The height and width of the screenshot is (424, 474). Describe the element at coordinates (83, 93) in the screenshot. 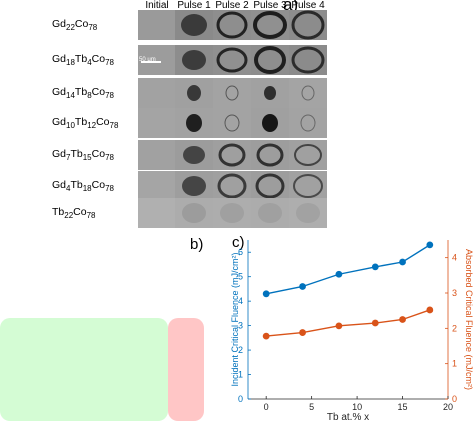

I see `composition-label-2: Gd14Tb8Co78` at that location.